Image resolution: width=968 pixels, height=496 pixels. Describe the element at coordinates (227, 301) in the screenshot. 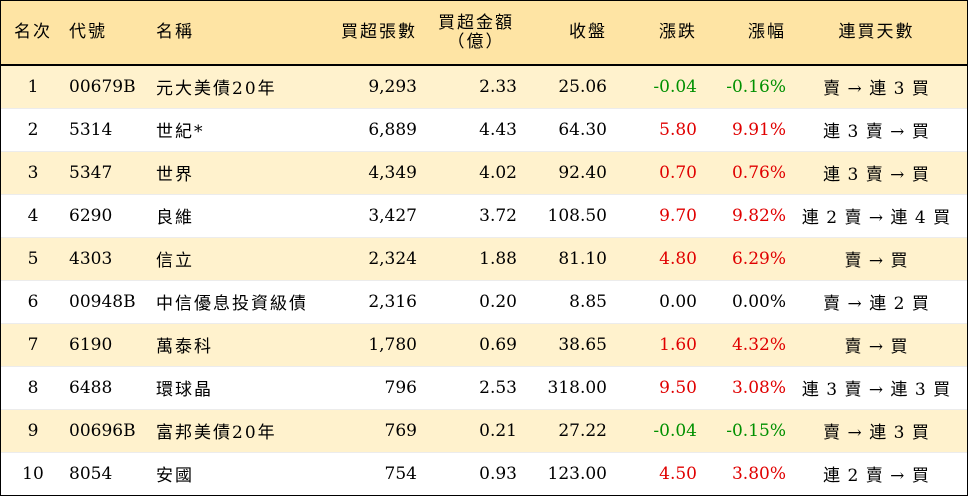

I see `cell-name: 中信優息投資級債` at that location.